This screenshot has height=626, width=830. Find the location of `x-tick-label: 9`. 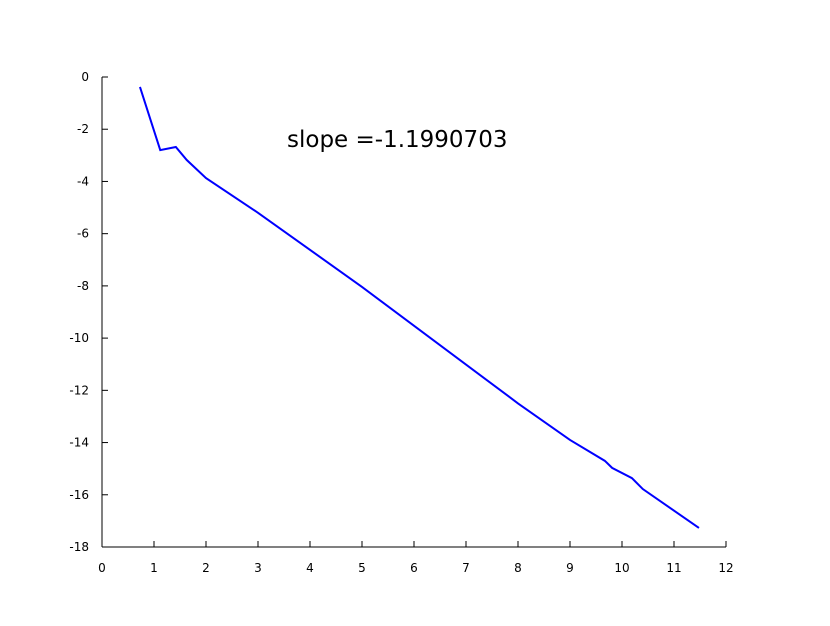

x-tick-label: 9 is located at coordinates (570, 568).